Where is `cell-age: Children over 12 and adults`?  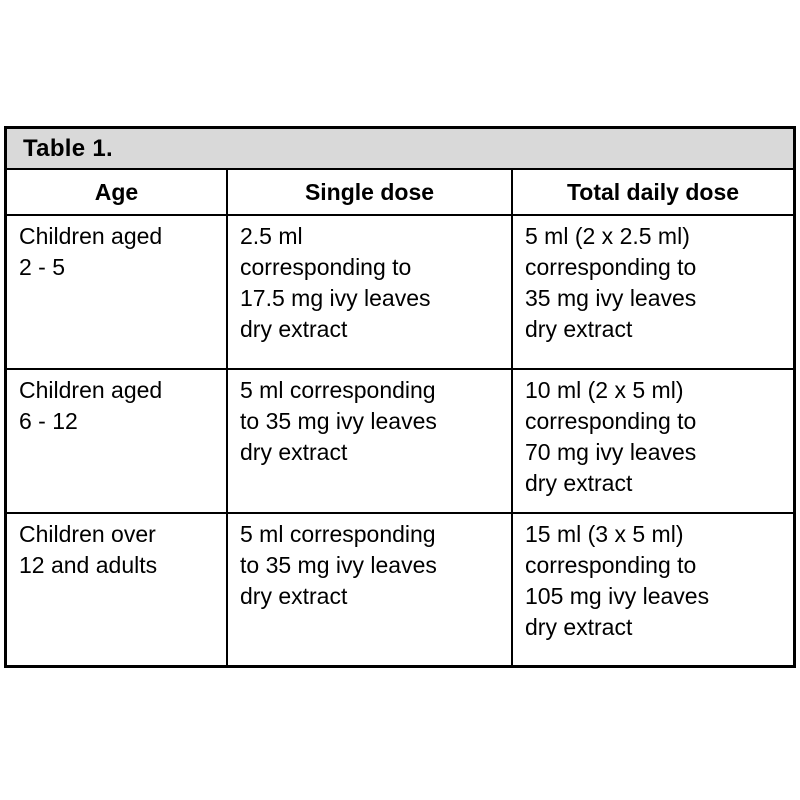
cell-age: Children over 12 and adults is located at coordinates (117, 588).